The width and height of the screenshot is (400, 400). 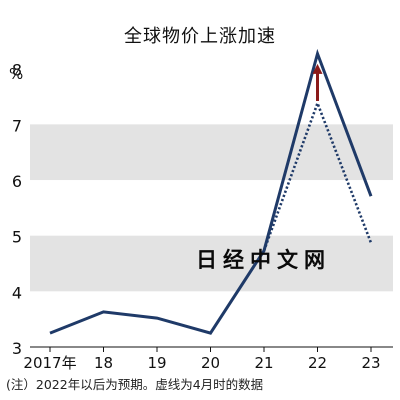 I want to click on y-axis-ticks: 3 4 5 6 7 8, so click(x=17, y=209).